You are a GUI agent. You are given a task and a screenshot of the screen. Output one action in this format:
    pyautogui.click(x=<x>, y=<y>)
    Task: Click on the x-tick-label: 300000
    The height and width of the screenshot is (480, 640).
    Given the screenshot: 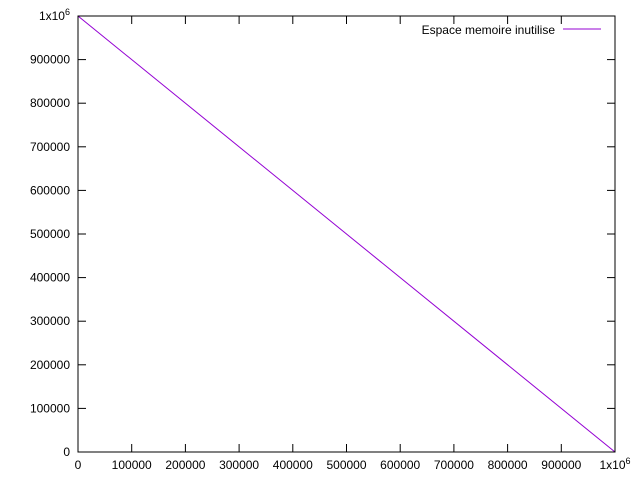 What is the action you would take?
    pyautogui.click(x=239, y=465)
    